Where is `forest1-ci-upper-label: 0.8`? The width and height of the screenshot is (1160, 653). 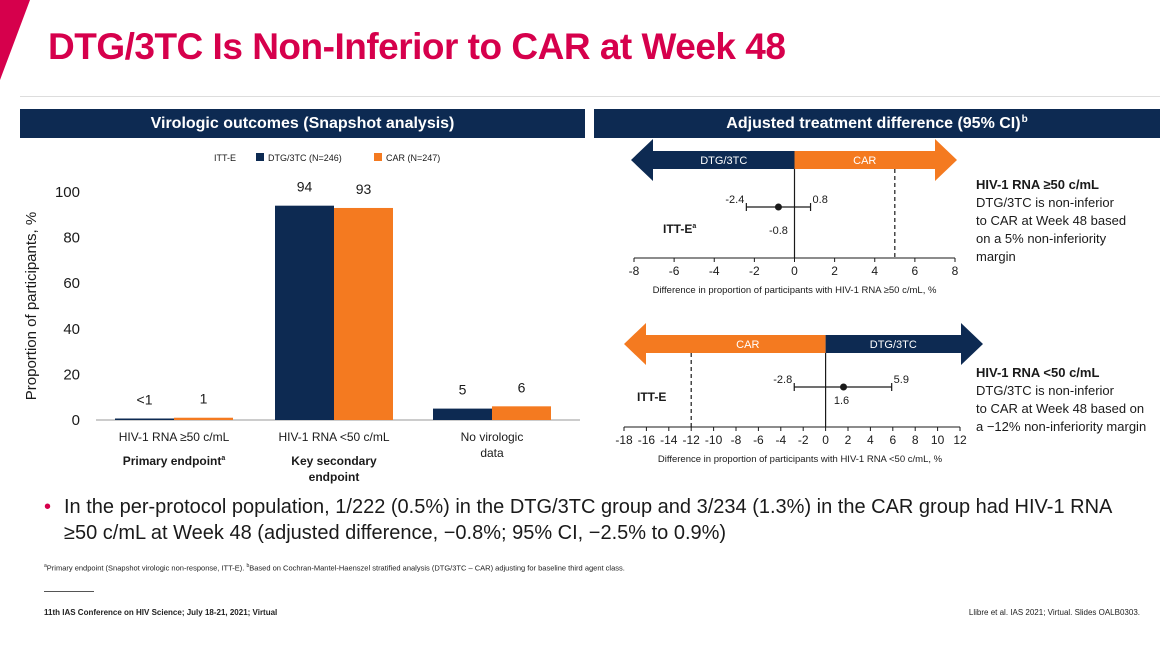 forest1-ci-upper-label: 0.8 is located at coordinates (820, 200).